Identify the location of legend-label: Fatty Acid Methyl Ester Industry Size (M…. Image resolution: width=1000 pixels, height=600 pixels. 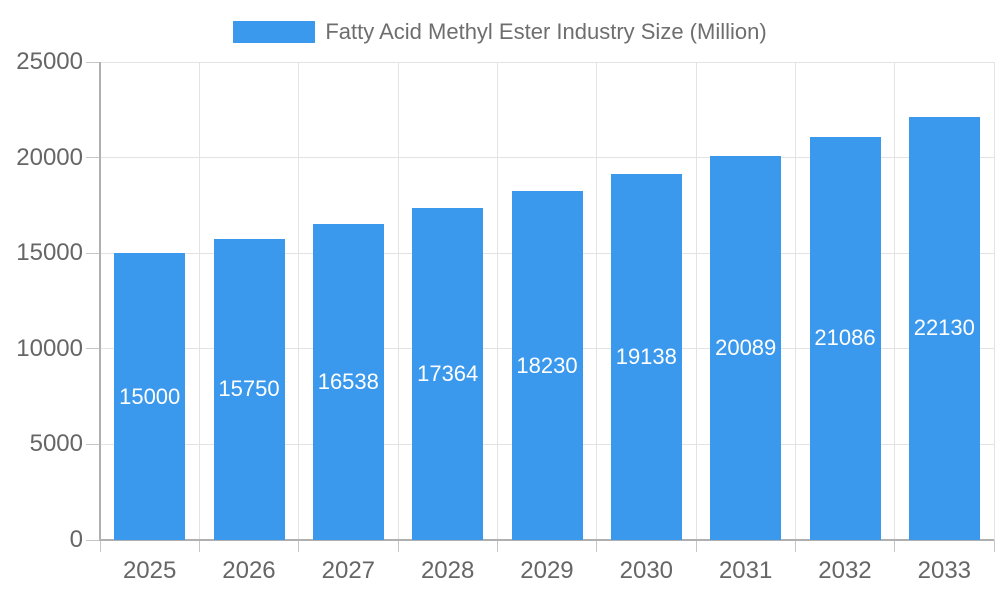
(546, 31).